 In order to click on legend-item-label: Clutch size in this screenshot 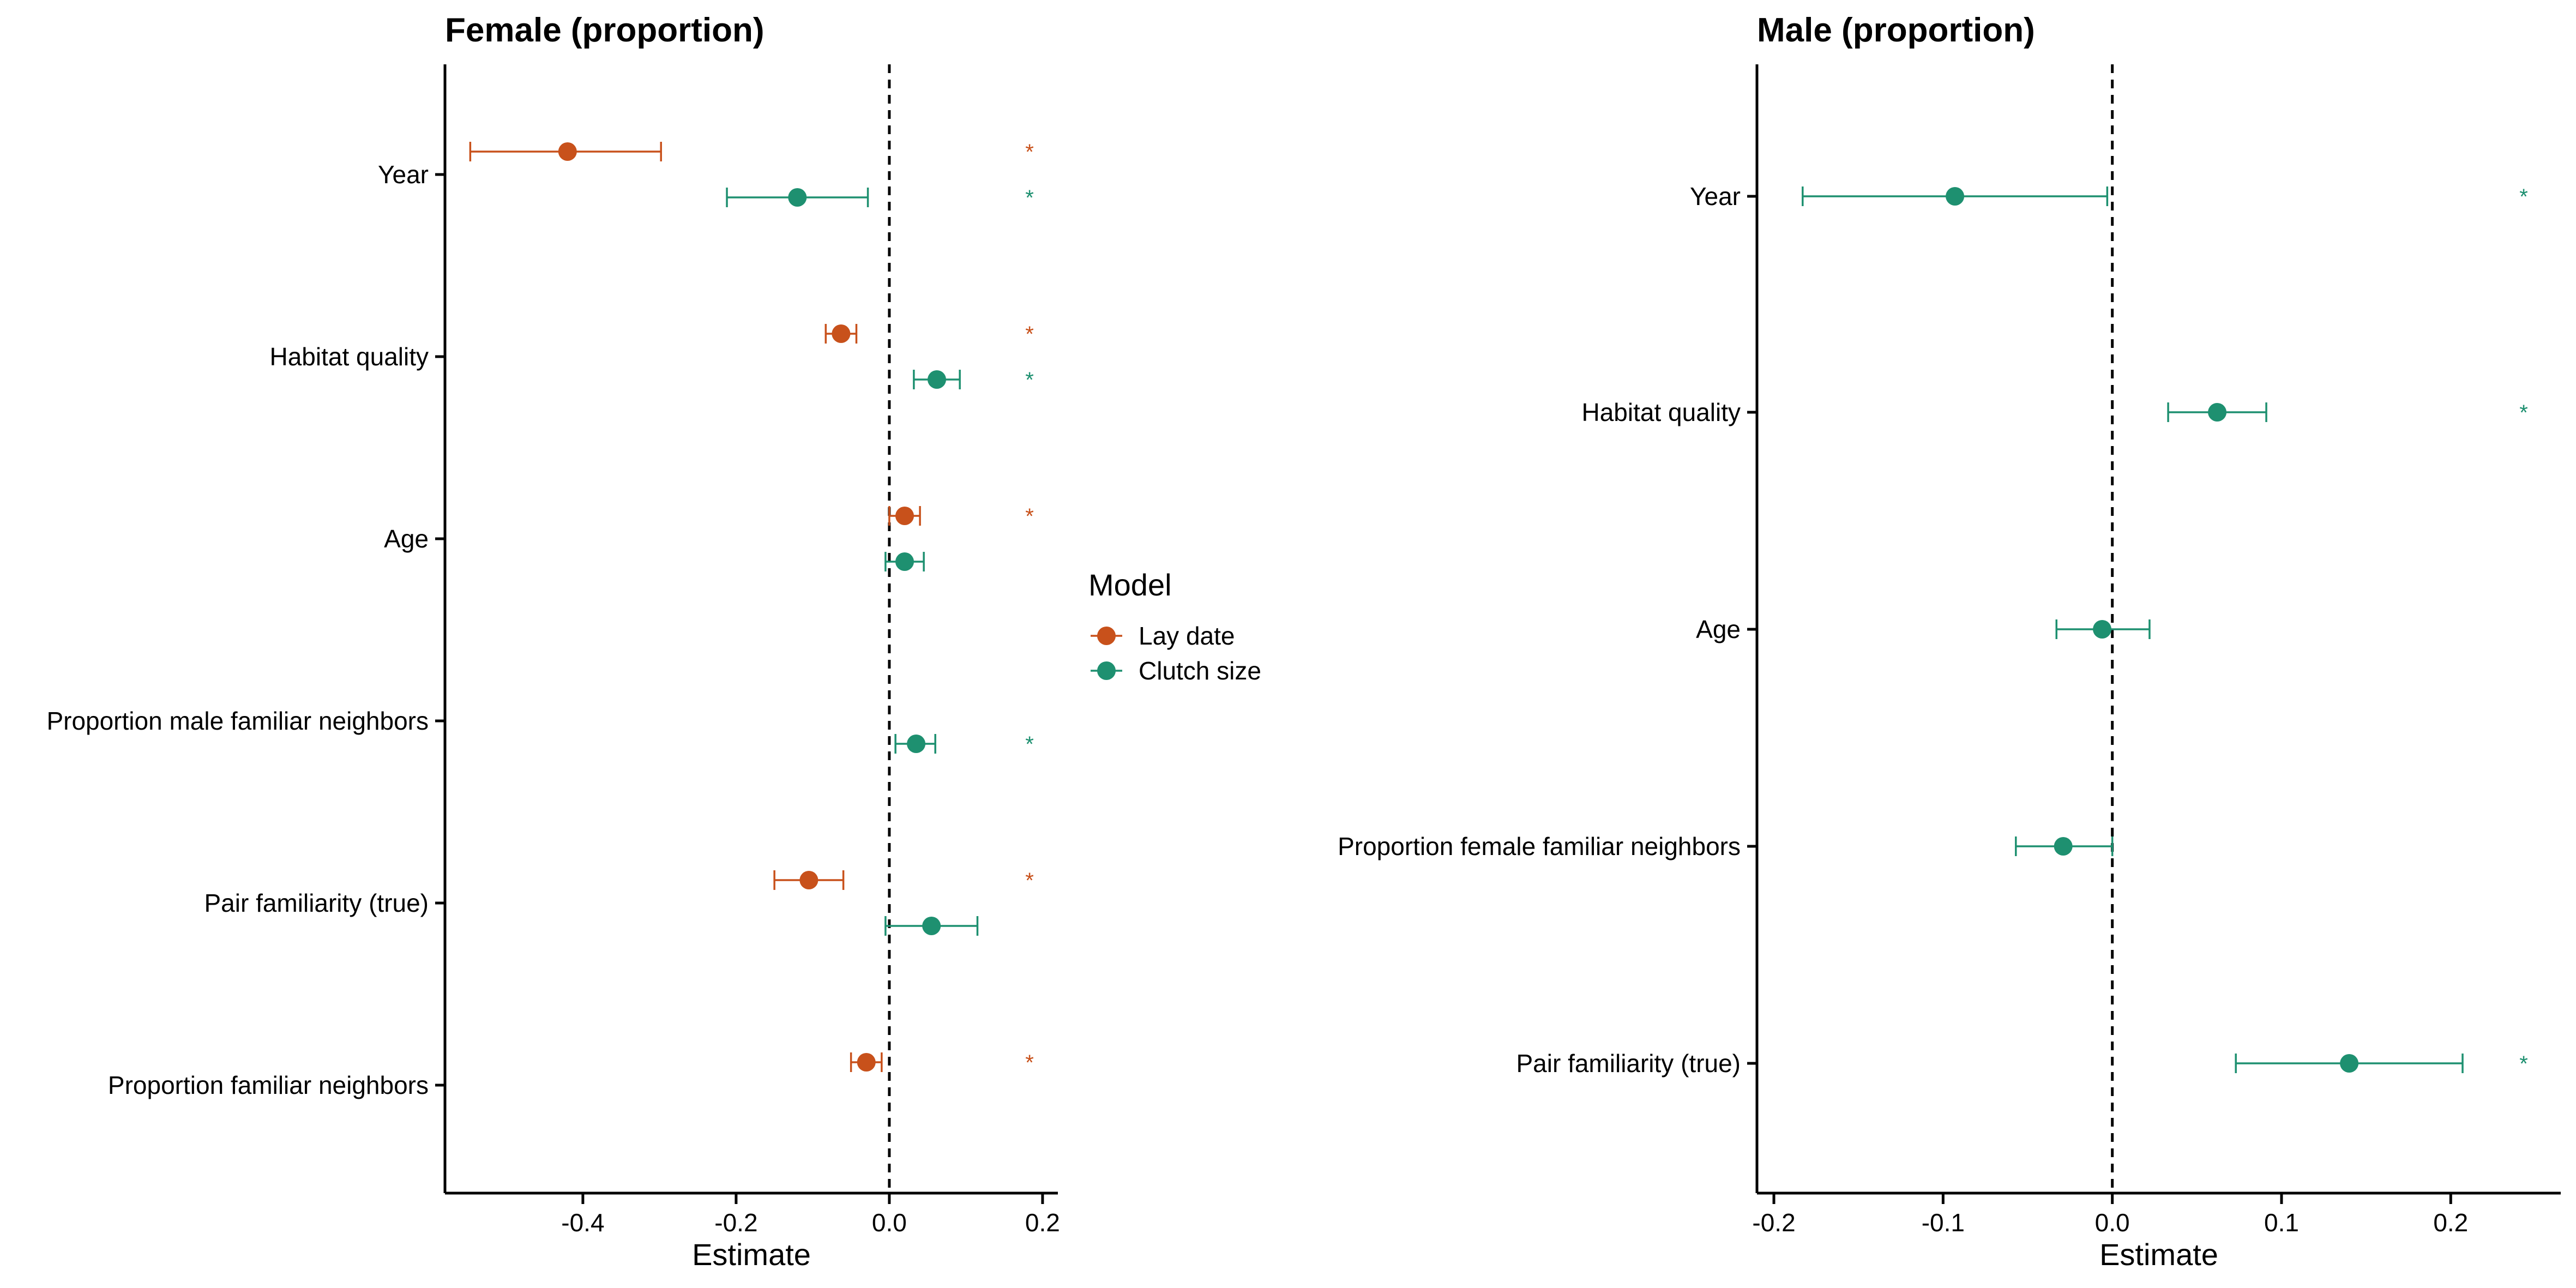, I will do `click(1200, 671)`.